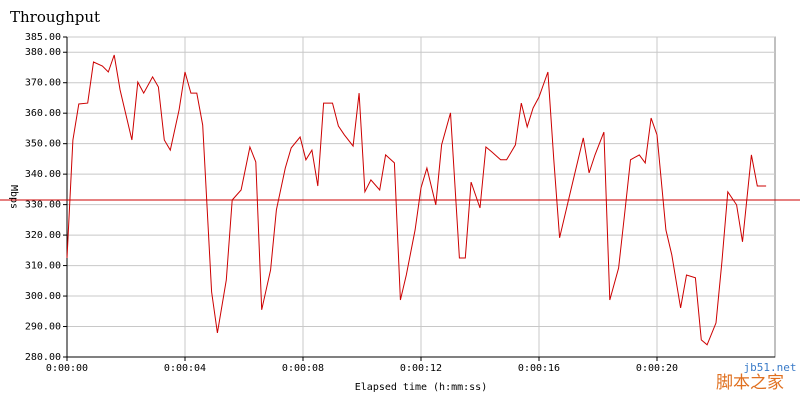  What do you see at coordinates (770, 367) in the screenshot?
I see `watermark: jb51.net` at bounding box center [770, 367].